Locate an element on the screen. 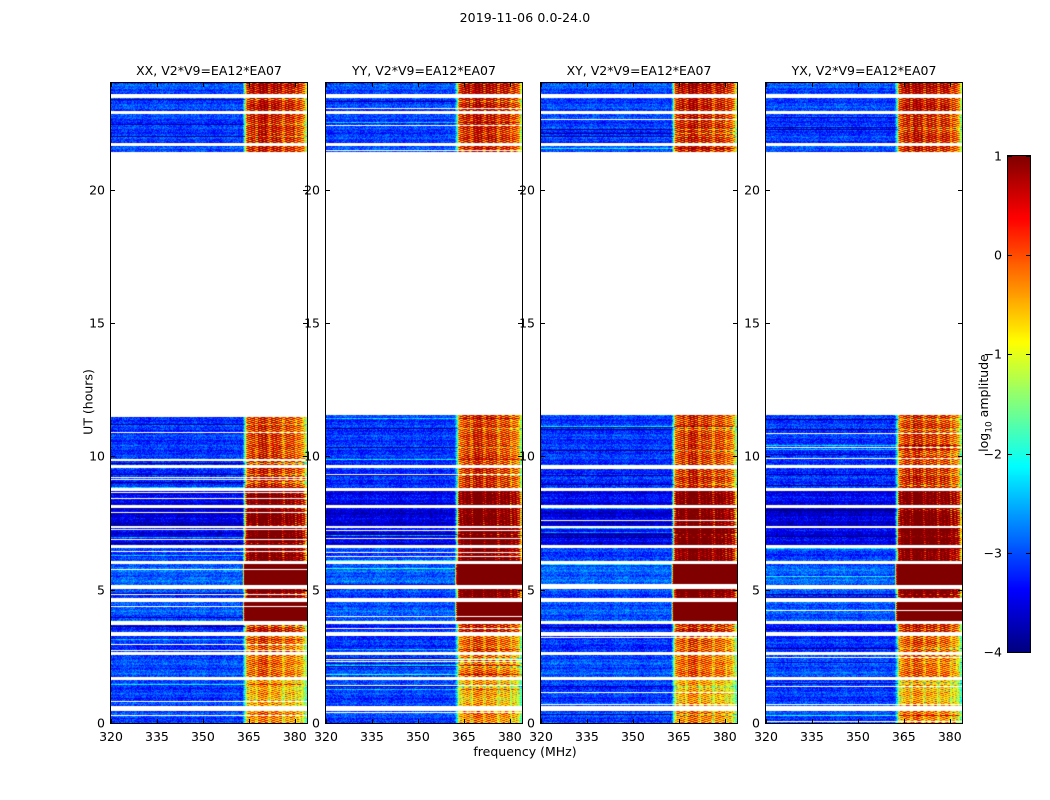  panel-title-xx: XX, V2*V9=EA12*EA07 is located at coordinates (209, 70).